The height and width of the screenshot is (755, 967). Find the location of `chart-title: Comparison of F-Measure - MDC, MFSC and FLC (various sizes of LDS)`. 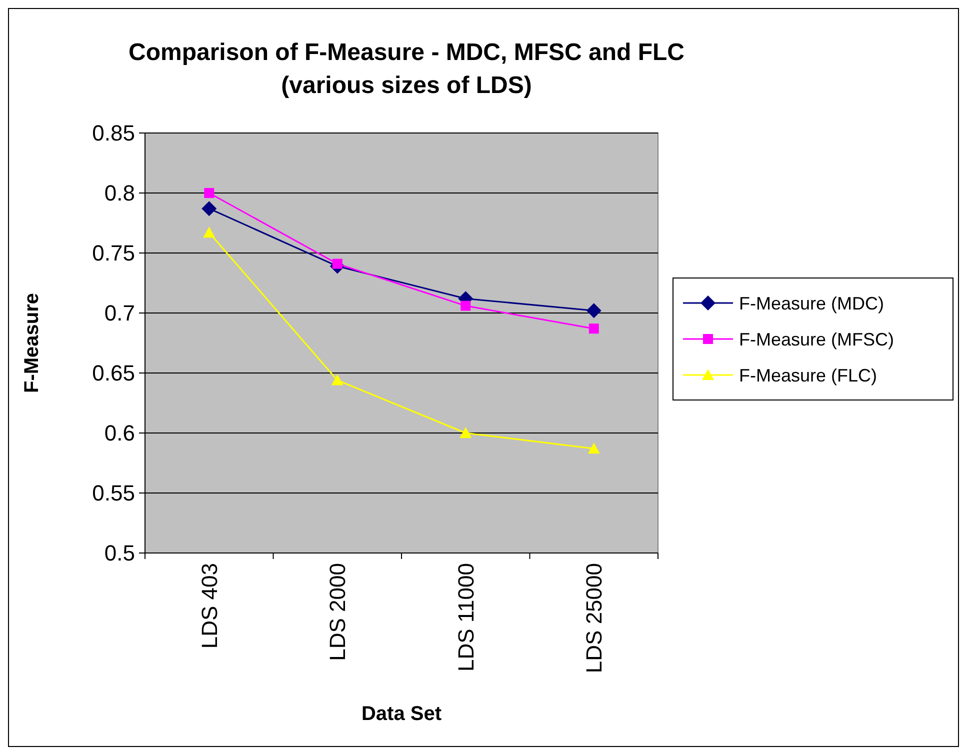

chart-title: Comparison of F-Measure - MDC, MFSC and FLC (various sizes of LDS) is located at coordinates (406, 69).